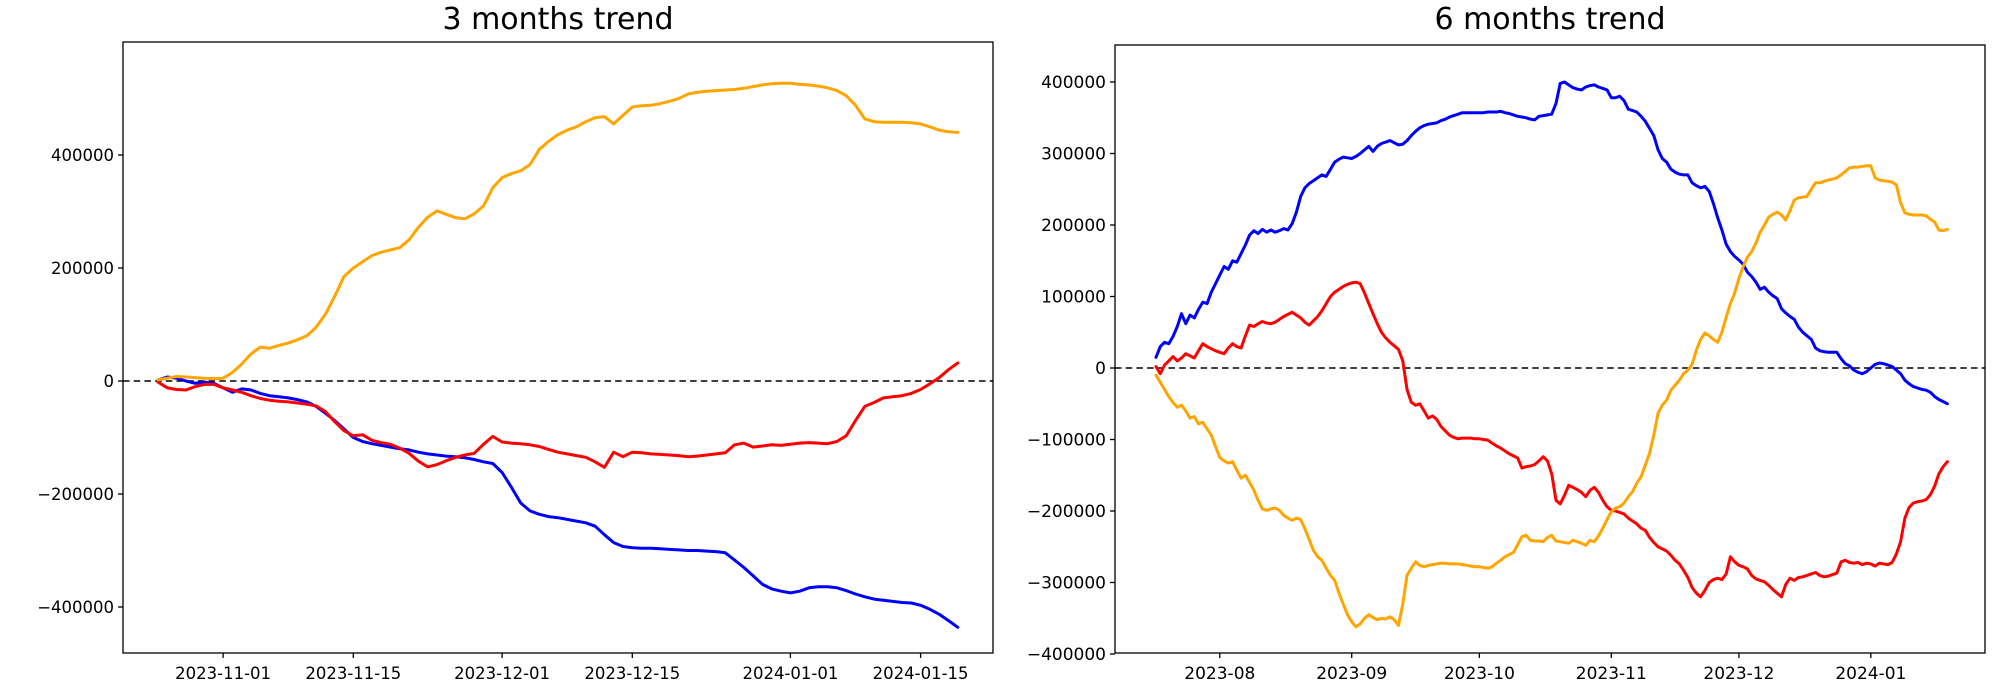  I want to click on x-tick-label: 2023-09, so click(1351, 674).